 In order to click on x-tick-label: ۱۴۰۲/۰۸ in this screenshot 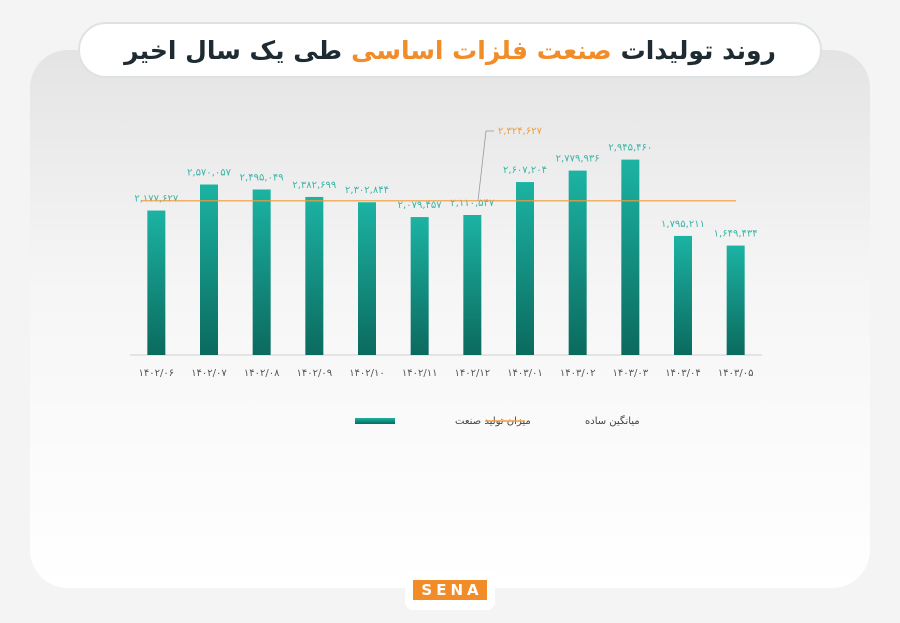, I will do `click(262, 373)`.